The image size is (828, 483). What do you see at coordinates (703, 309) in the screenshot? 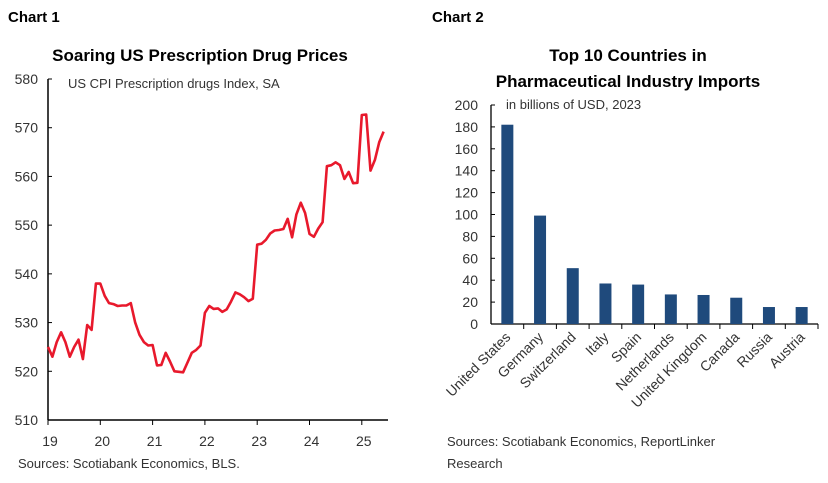
I see `bar-united-kingdom` at bounding box center [703, 309].